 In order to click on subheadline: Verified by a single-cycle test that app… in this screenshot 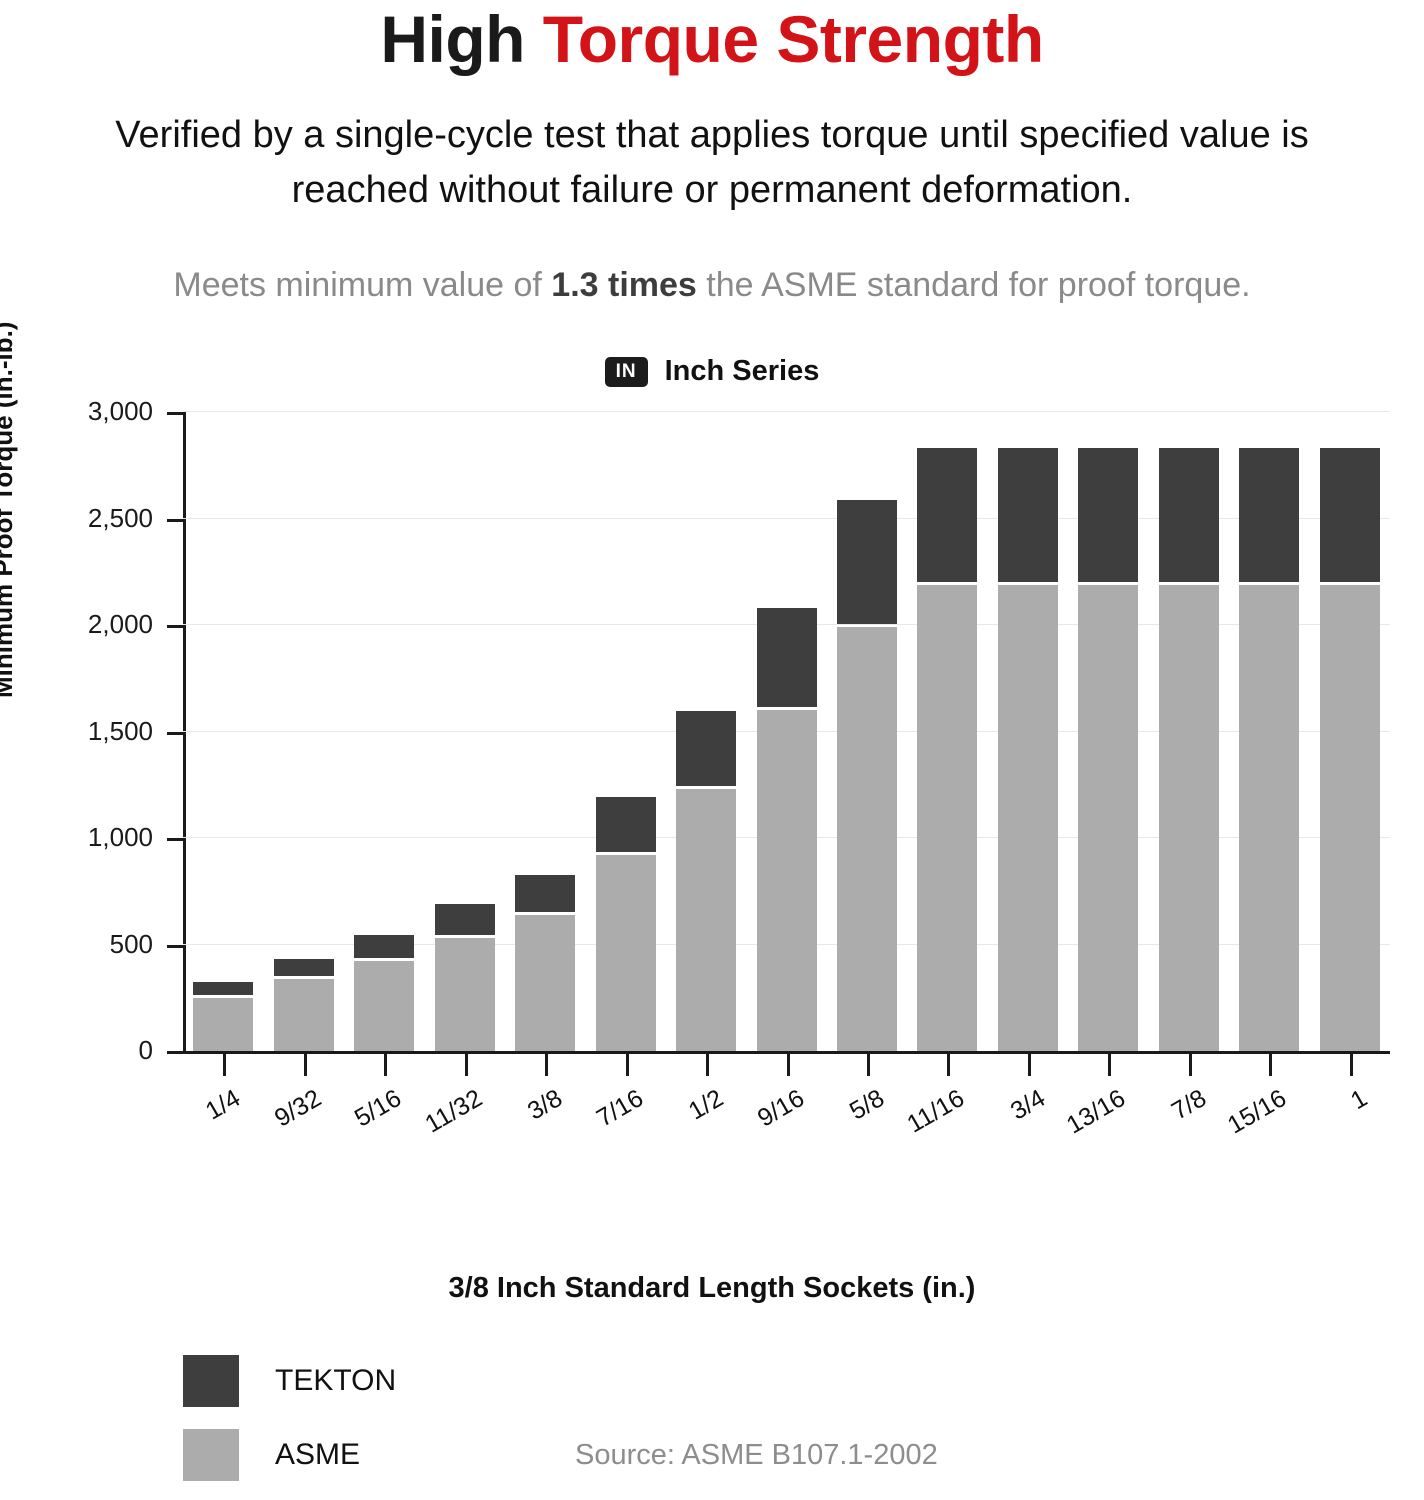, I will do `click(712, 163)`.